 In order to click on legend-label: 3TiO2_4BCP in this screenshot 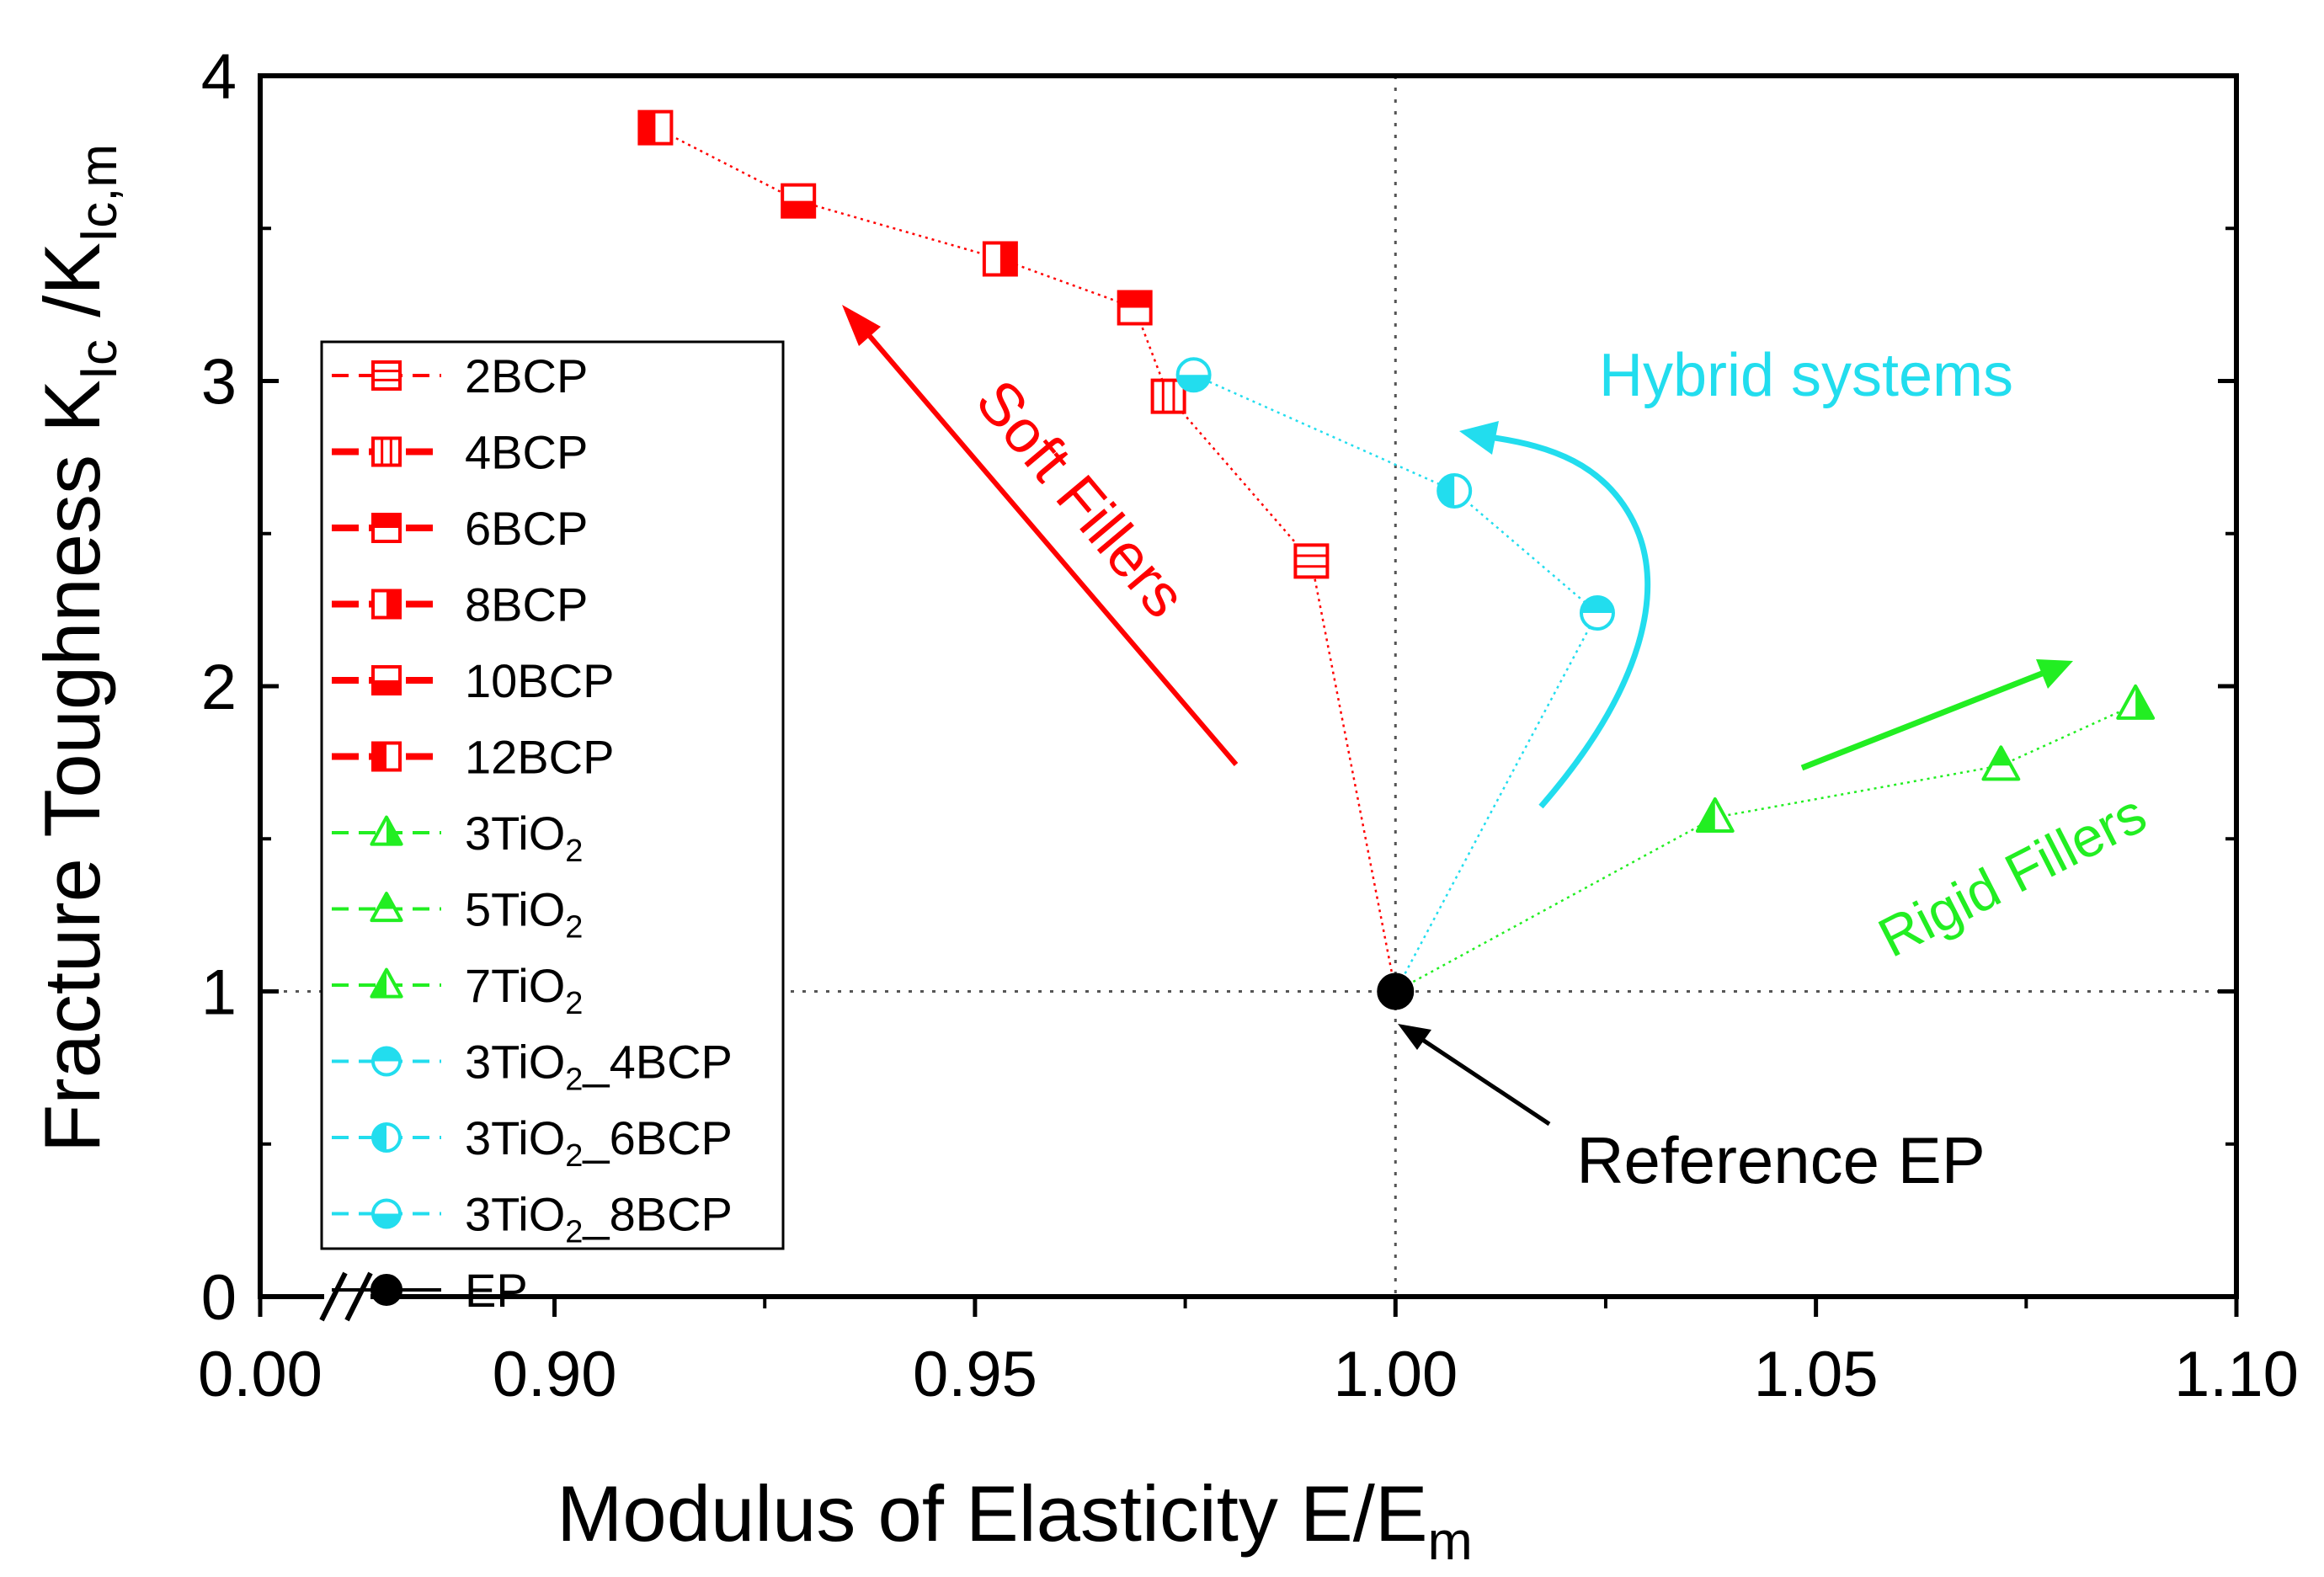, I will do `click(599, 1067)`.